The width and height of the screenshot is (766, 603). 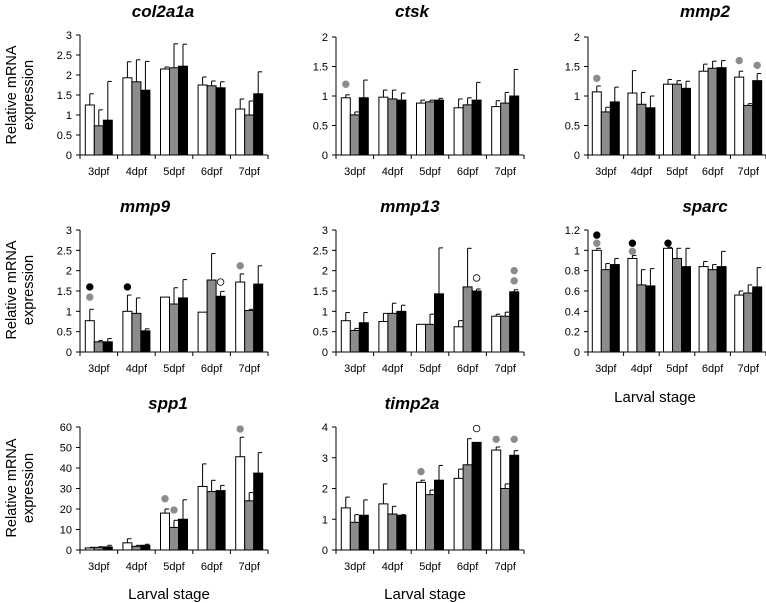 I want to click on x-axis-title: Larval stage, so click(x=169, y=594).